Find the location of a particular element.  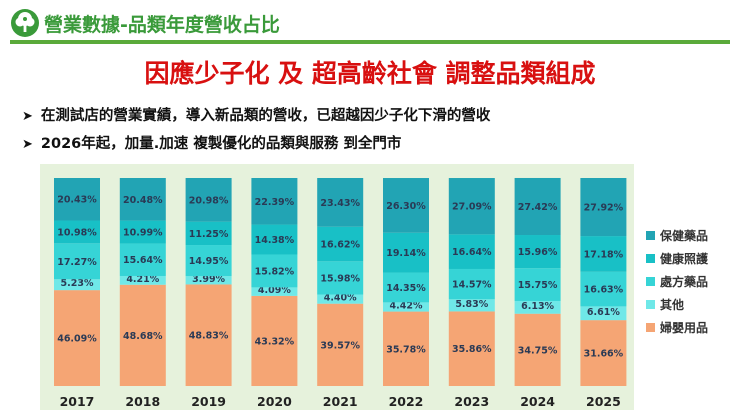

data-label: 22.39% is located at coordinates (275, 202).